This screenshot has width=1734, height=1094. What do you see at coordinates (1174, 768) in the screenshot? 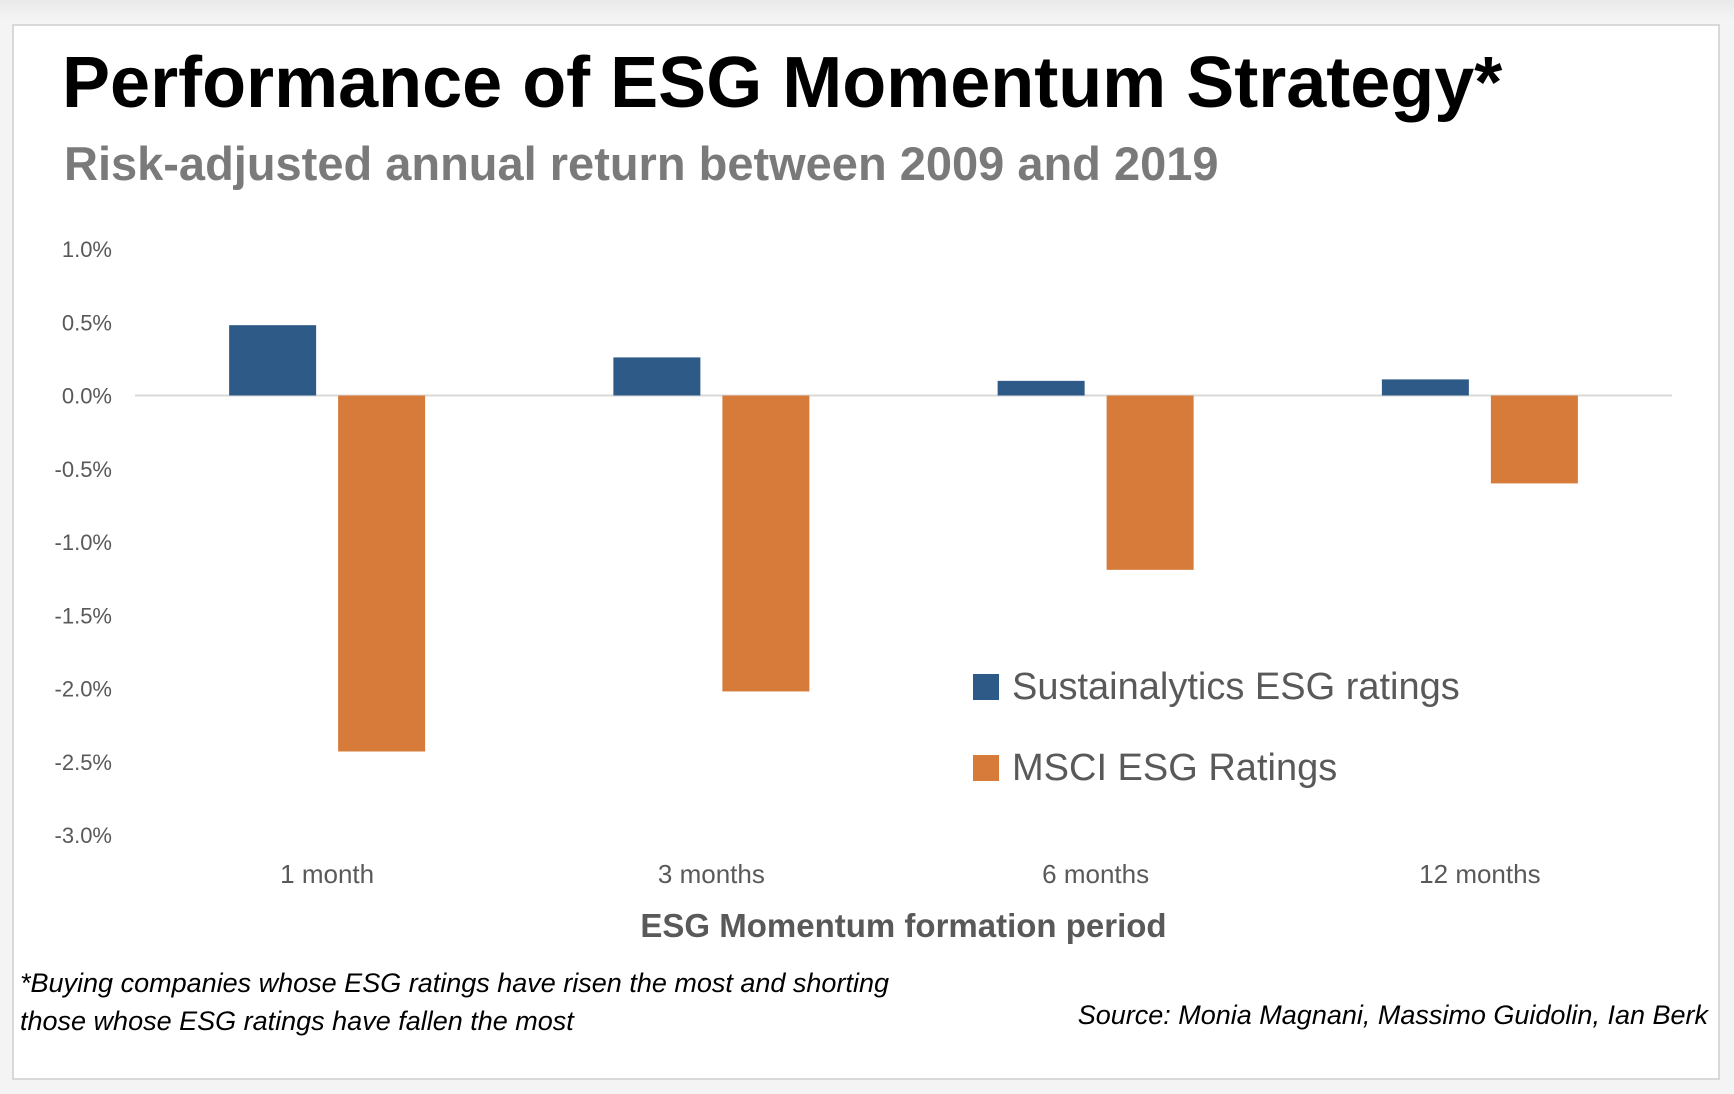
I see `legend-label-msci: MSCI ESG Ratings` at bounding box center [1174, 768].